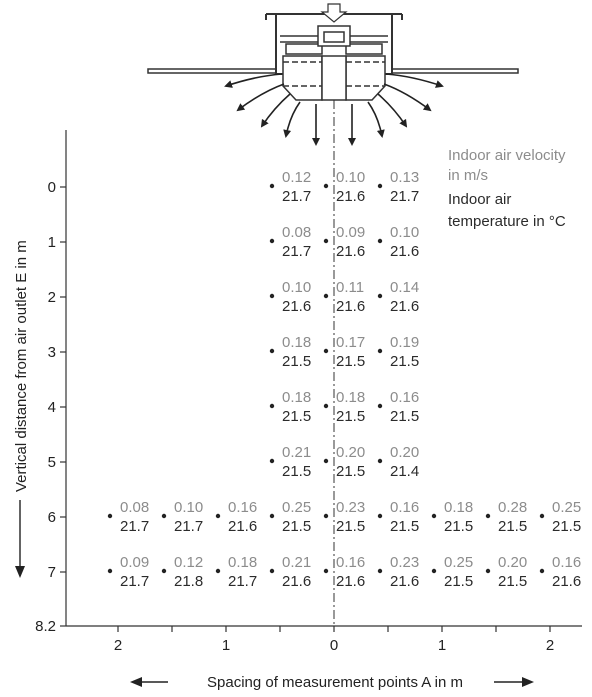 This screenshot has width=592, height=697. Describe the element at coordinates (52, 517) in the screenshot. I see `y-tick-label: 6` at that location.